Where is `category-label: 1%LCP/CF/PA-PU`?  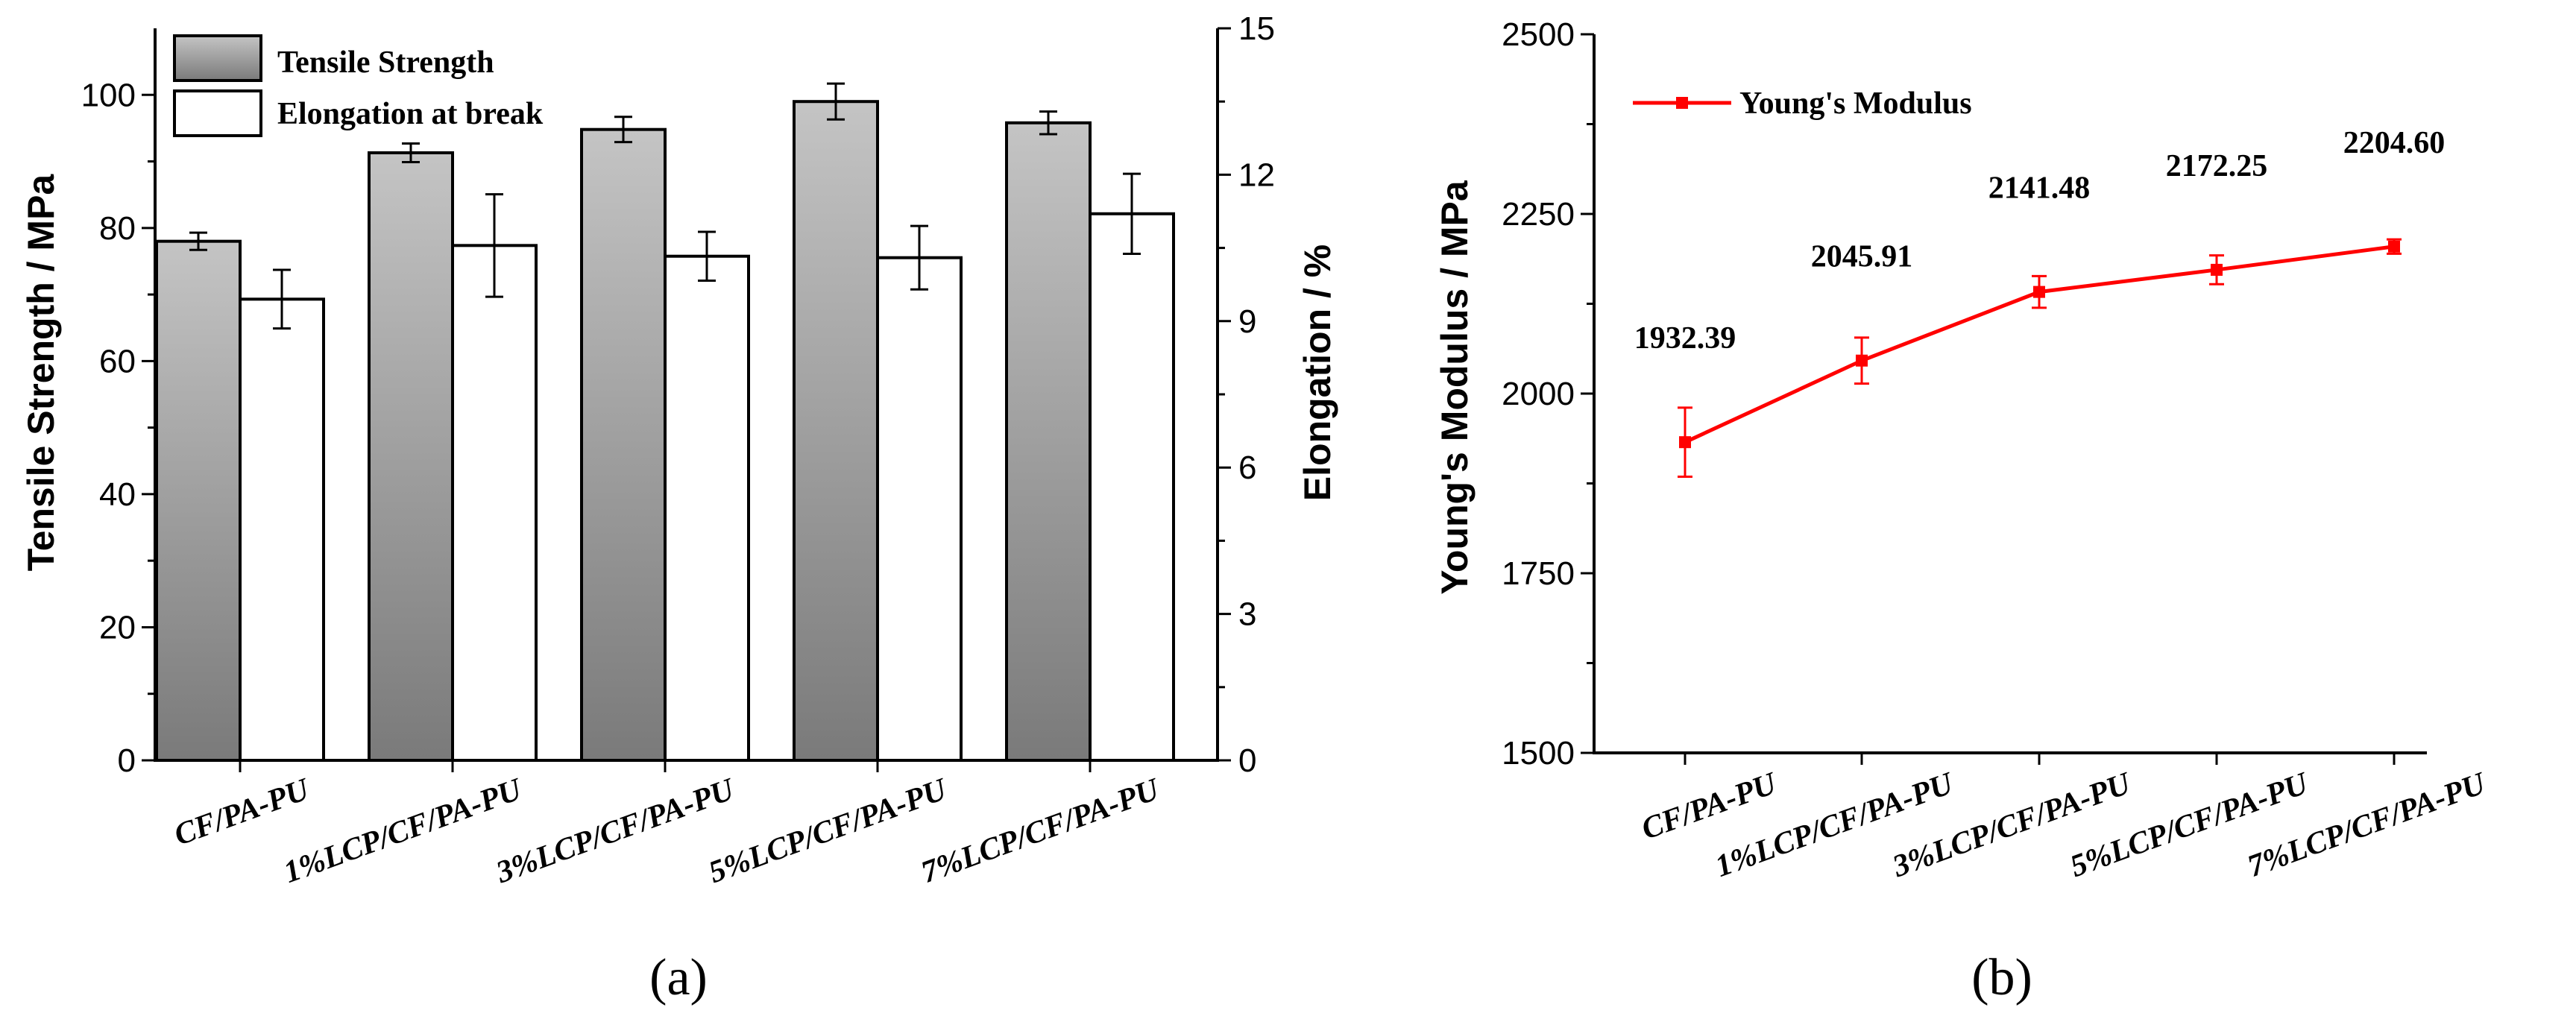 category-label: 1%LCP/CF/PA-PU is located at coordinates (404, 831).